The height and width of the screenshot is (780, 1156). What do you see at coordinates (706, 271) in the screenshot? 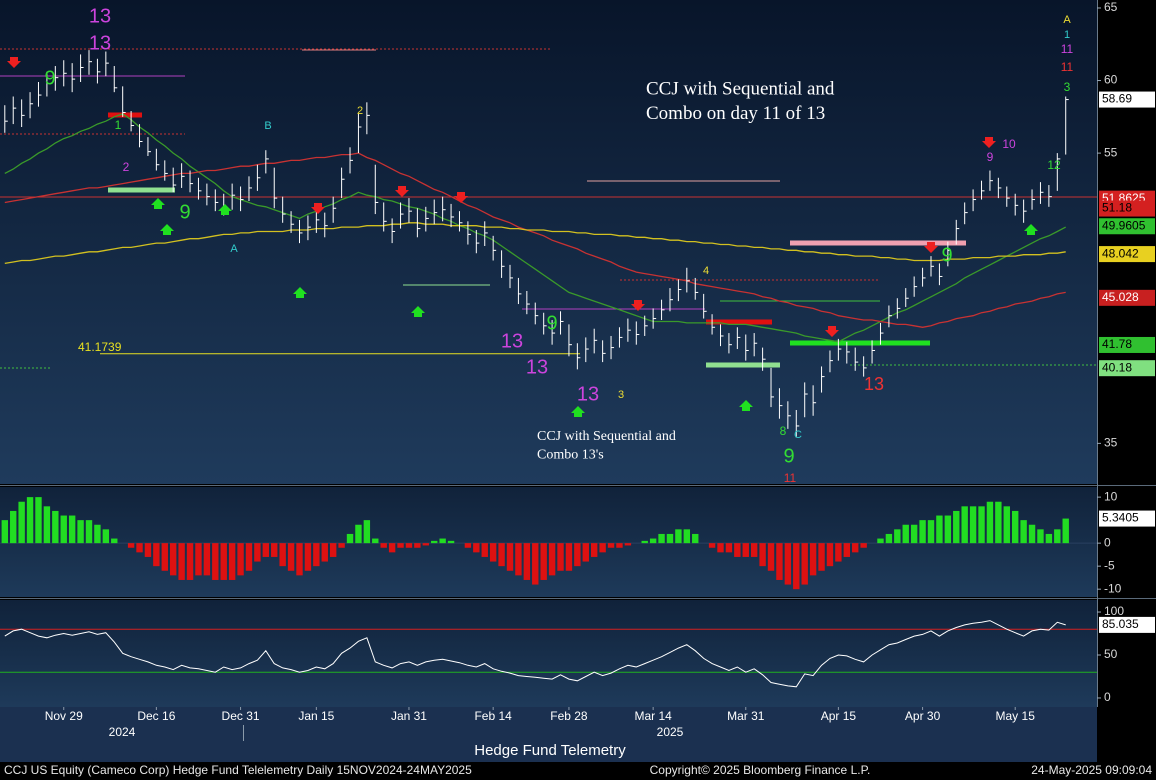
I see `count-label: 4` at bounding box center [706, 271].